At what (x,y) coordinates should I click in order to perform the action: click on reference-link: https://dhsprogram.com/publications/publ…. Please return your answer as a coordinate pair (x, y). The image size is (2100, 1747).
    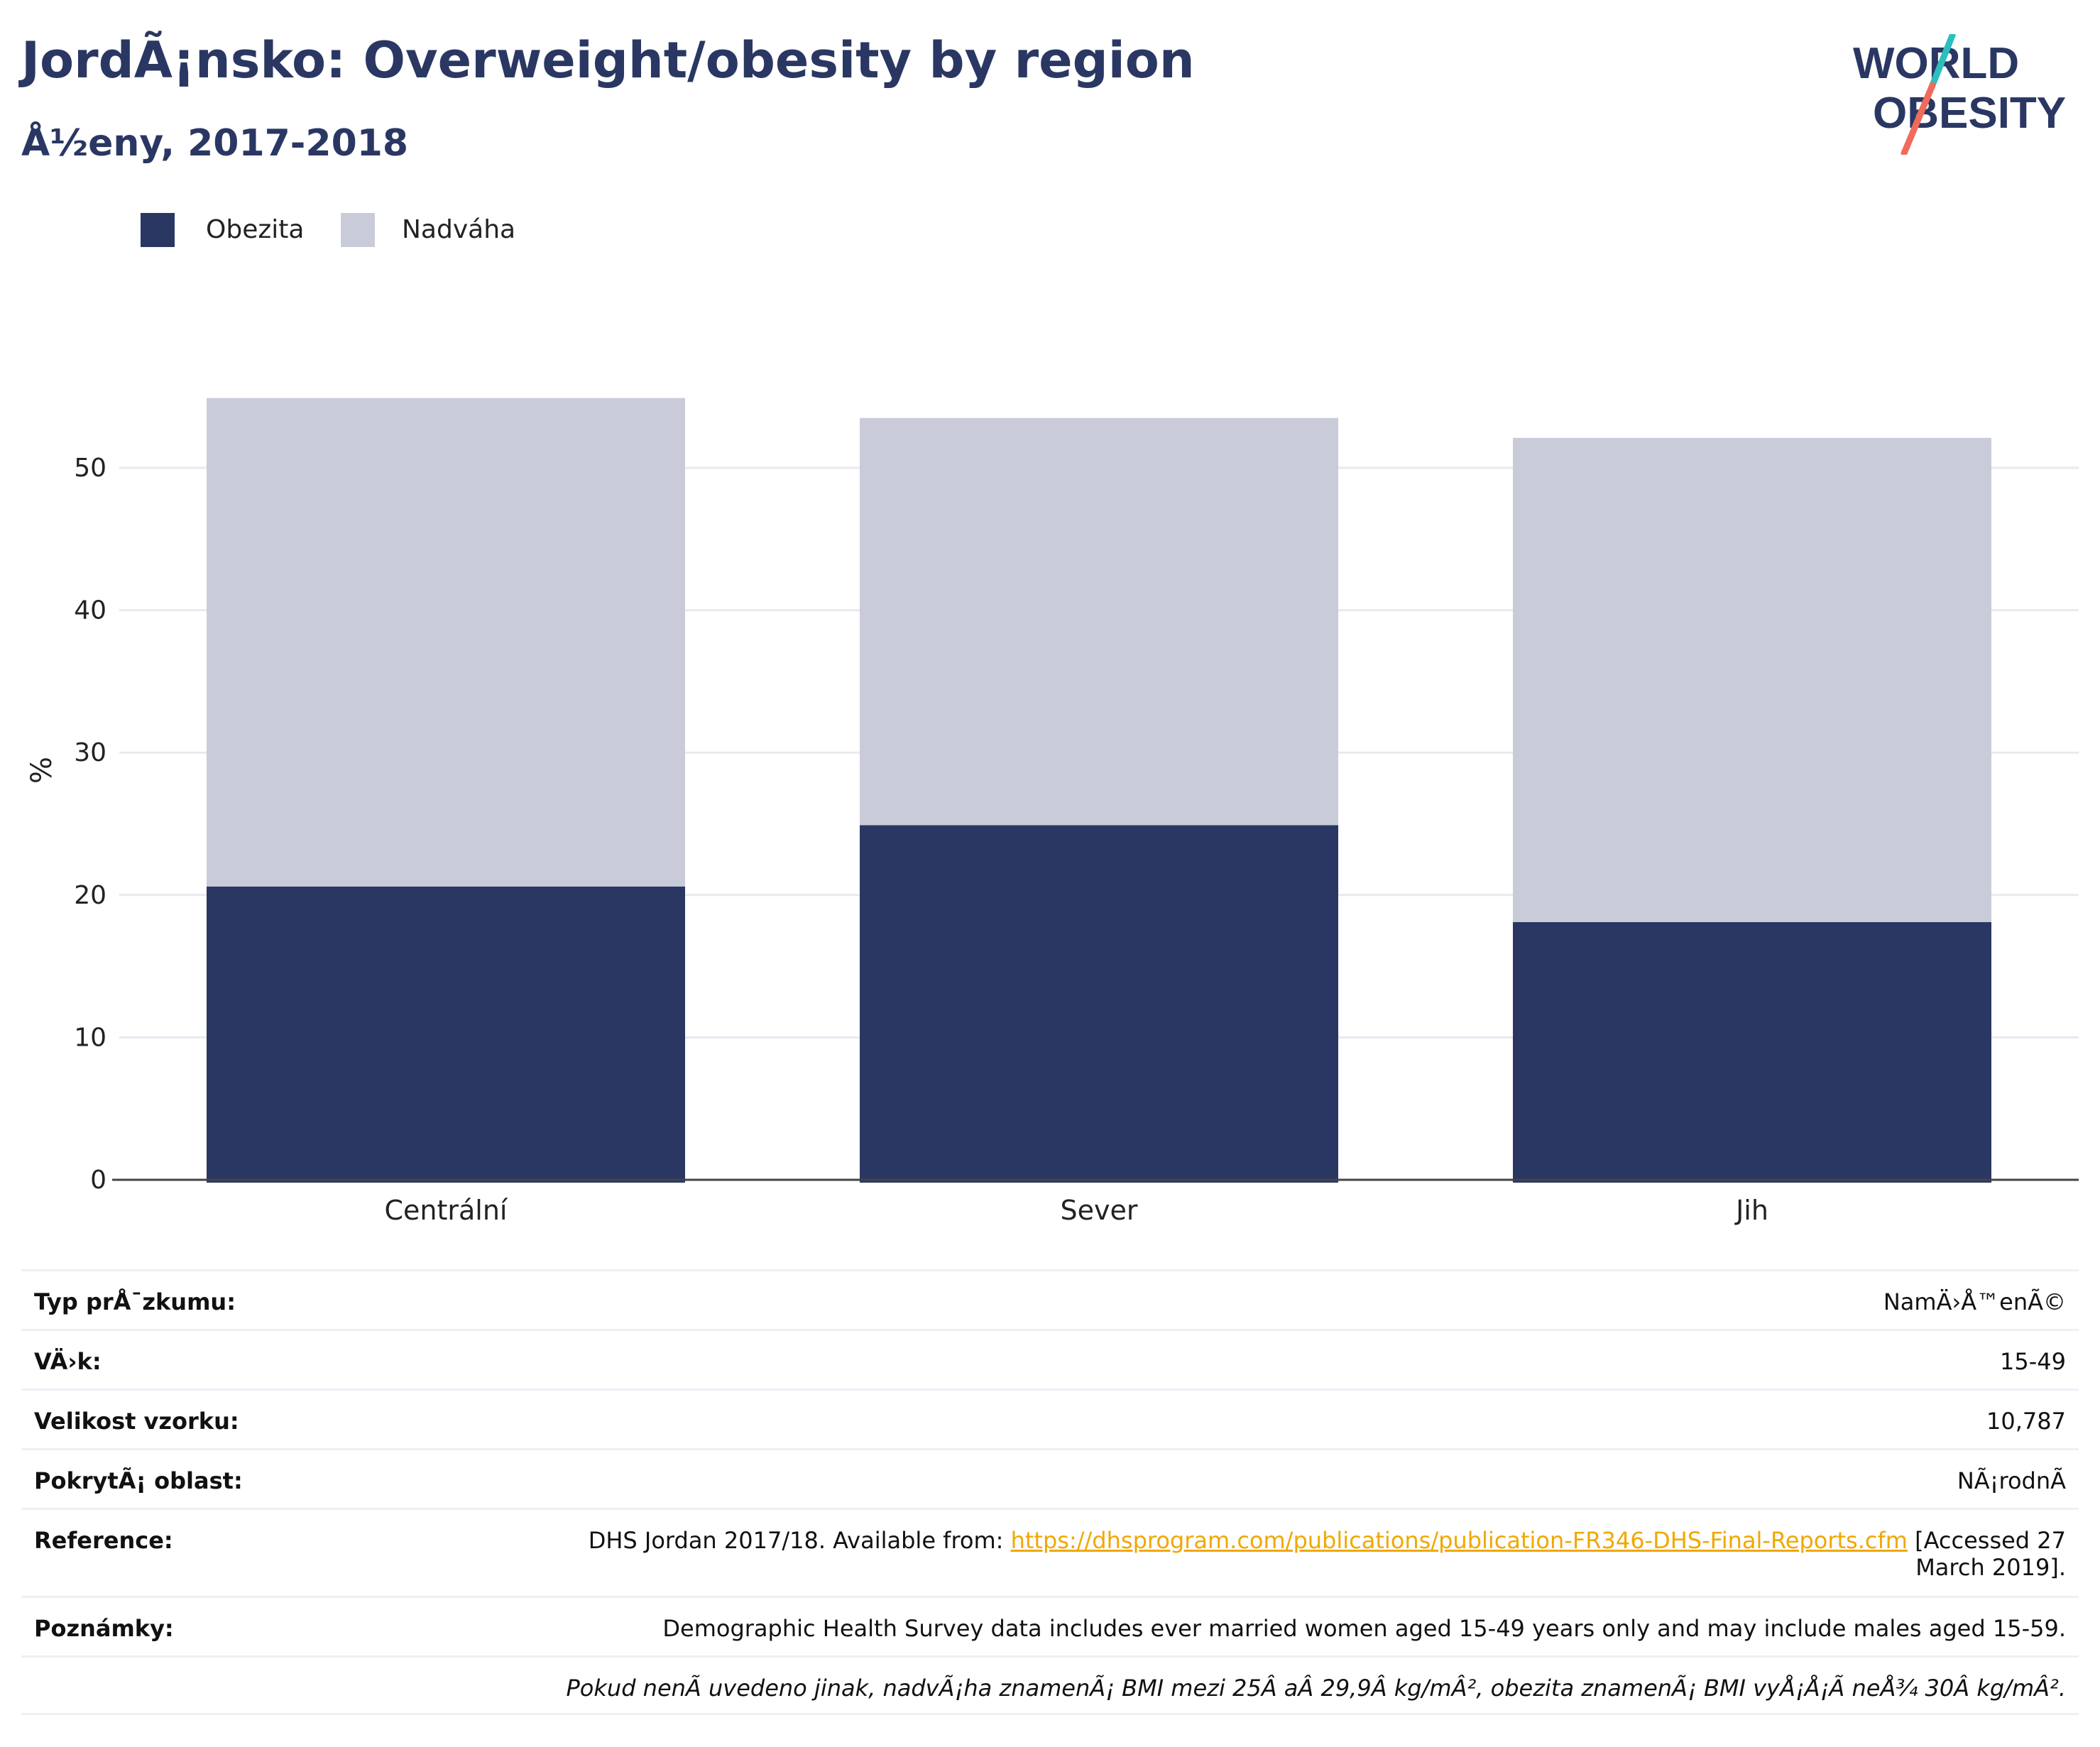
    Looking at the image, I should click on (1459, 1540).